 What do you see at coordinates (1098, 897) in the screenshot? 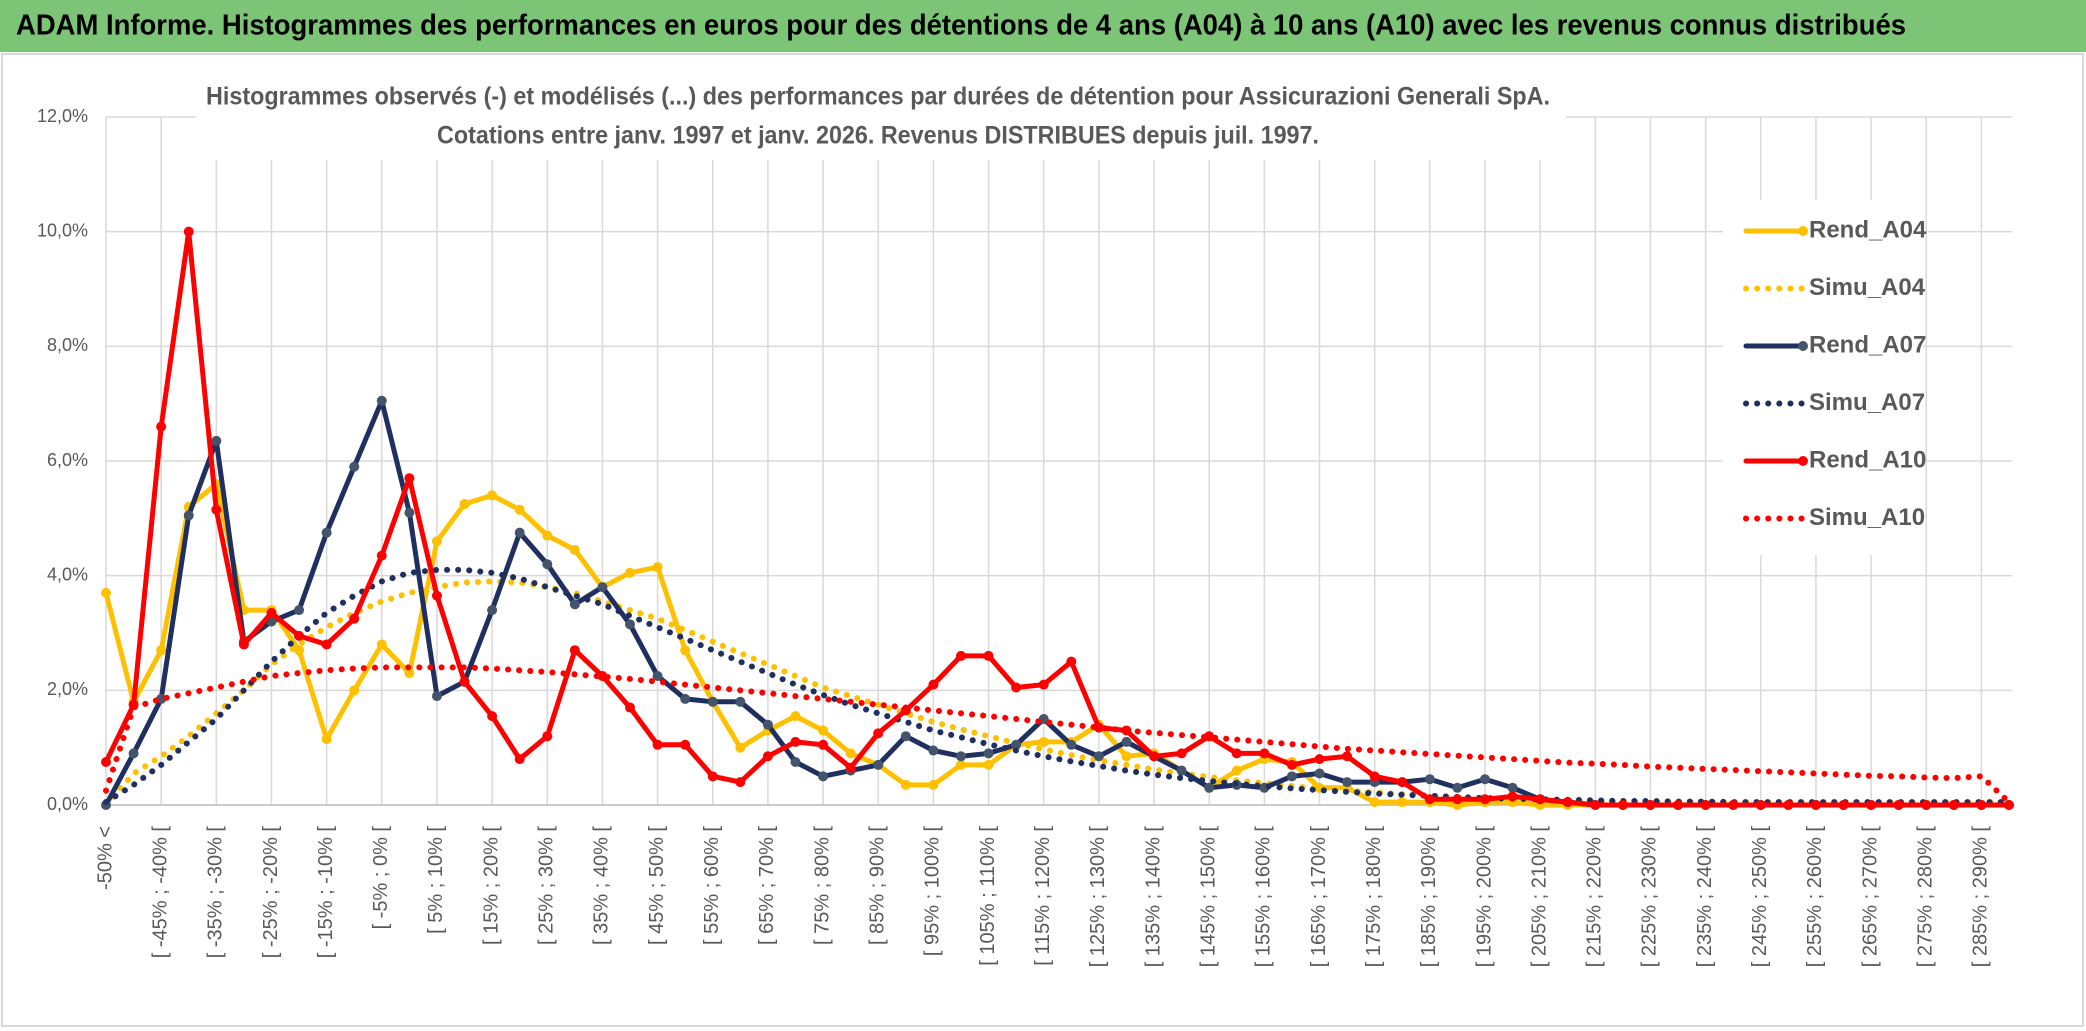
I see `x-tick-label: [ 125% ; 130% [` at bounding box center [1098, 897].